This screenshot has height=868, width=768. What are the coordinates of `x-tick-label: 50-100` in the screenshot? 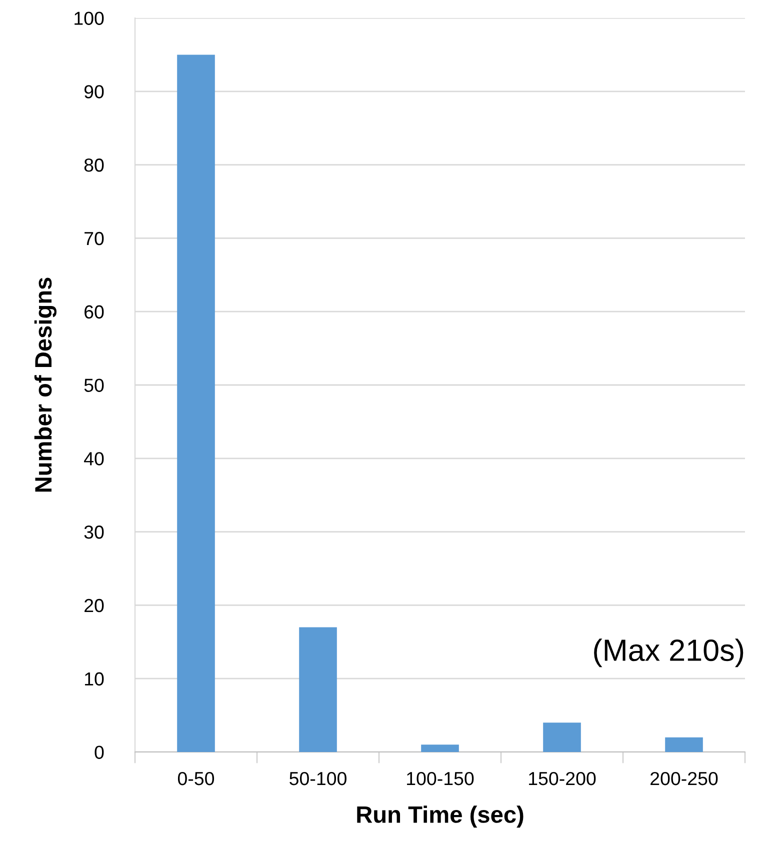 It's located at (318, 779).